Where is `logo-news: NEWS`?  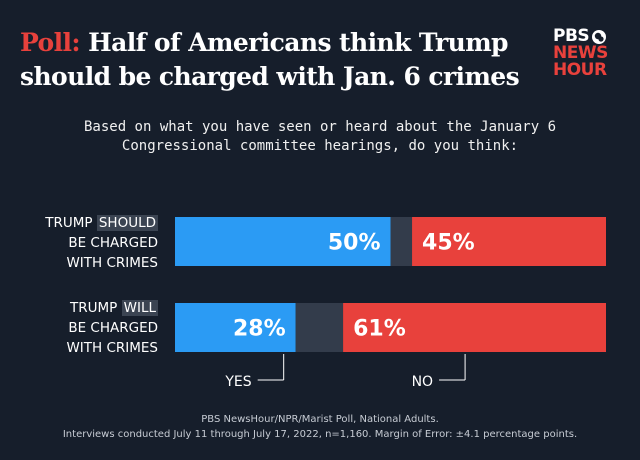 logo-news: NEWS is located at coordinates (580, 53).